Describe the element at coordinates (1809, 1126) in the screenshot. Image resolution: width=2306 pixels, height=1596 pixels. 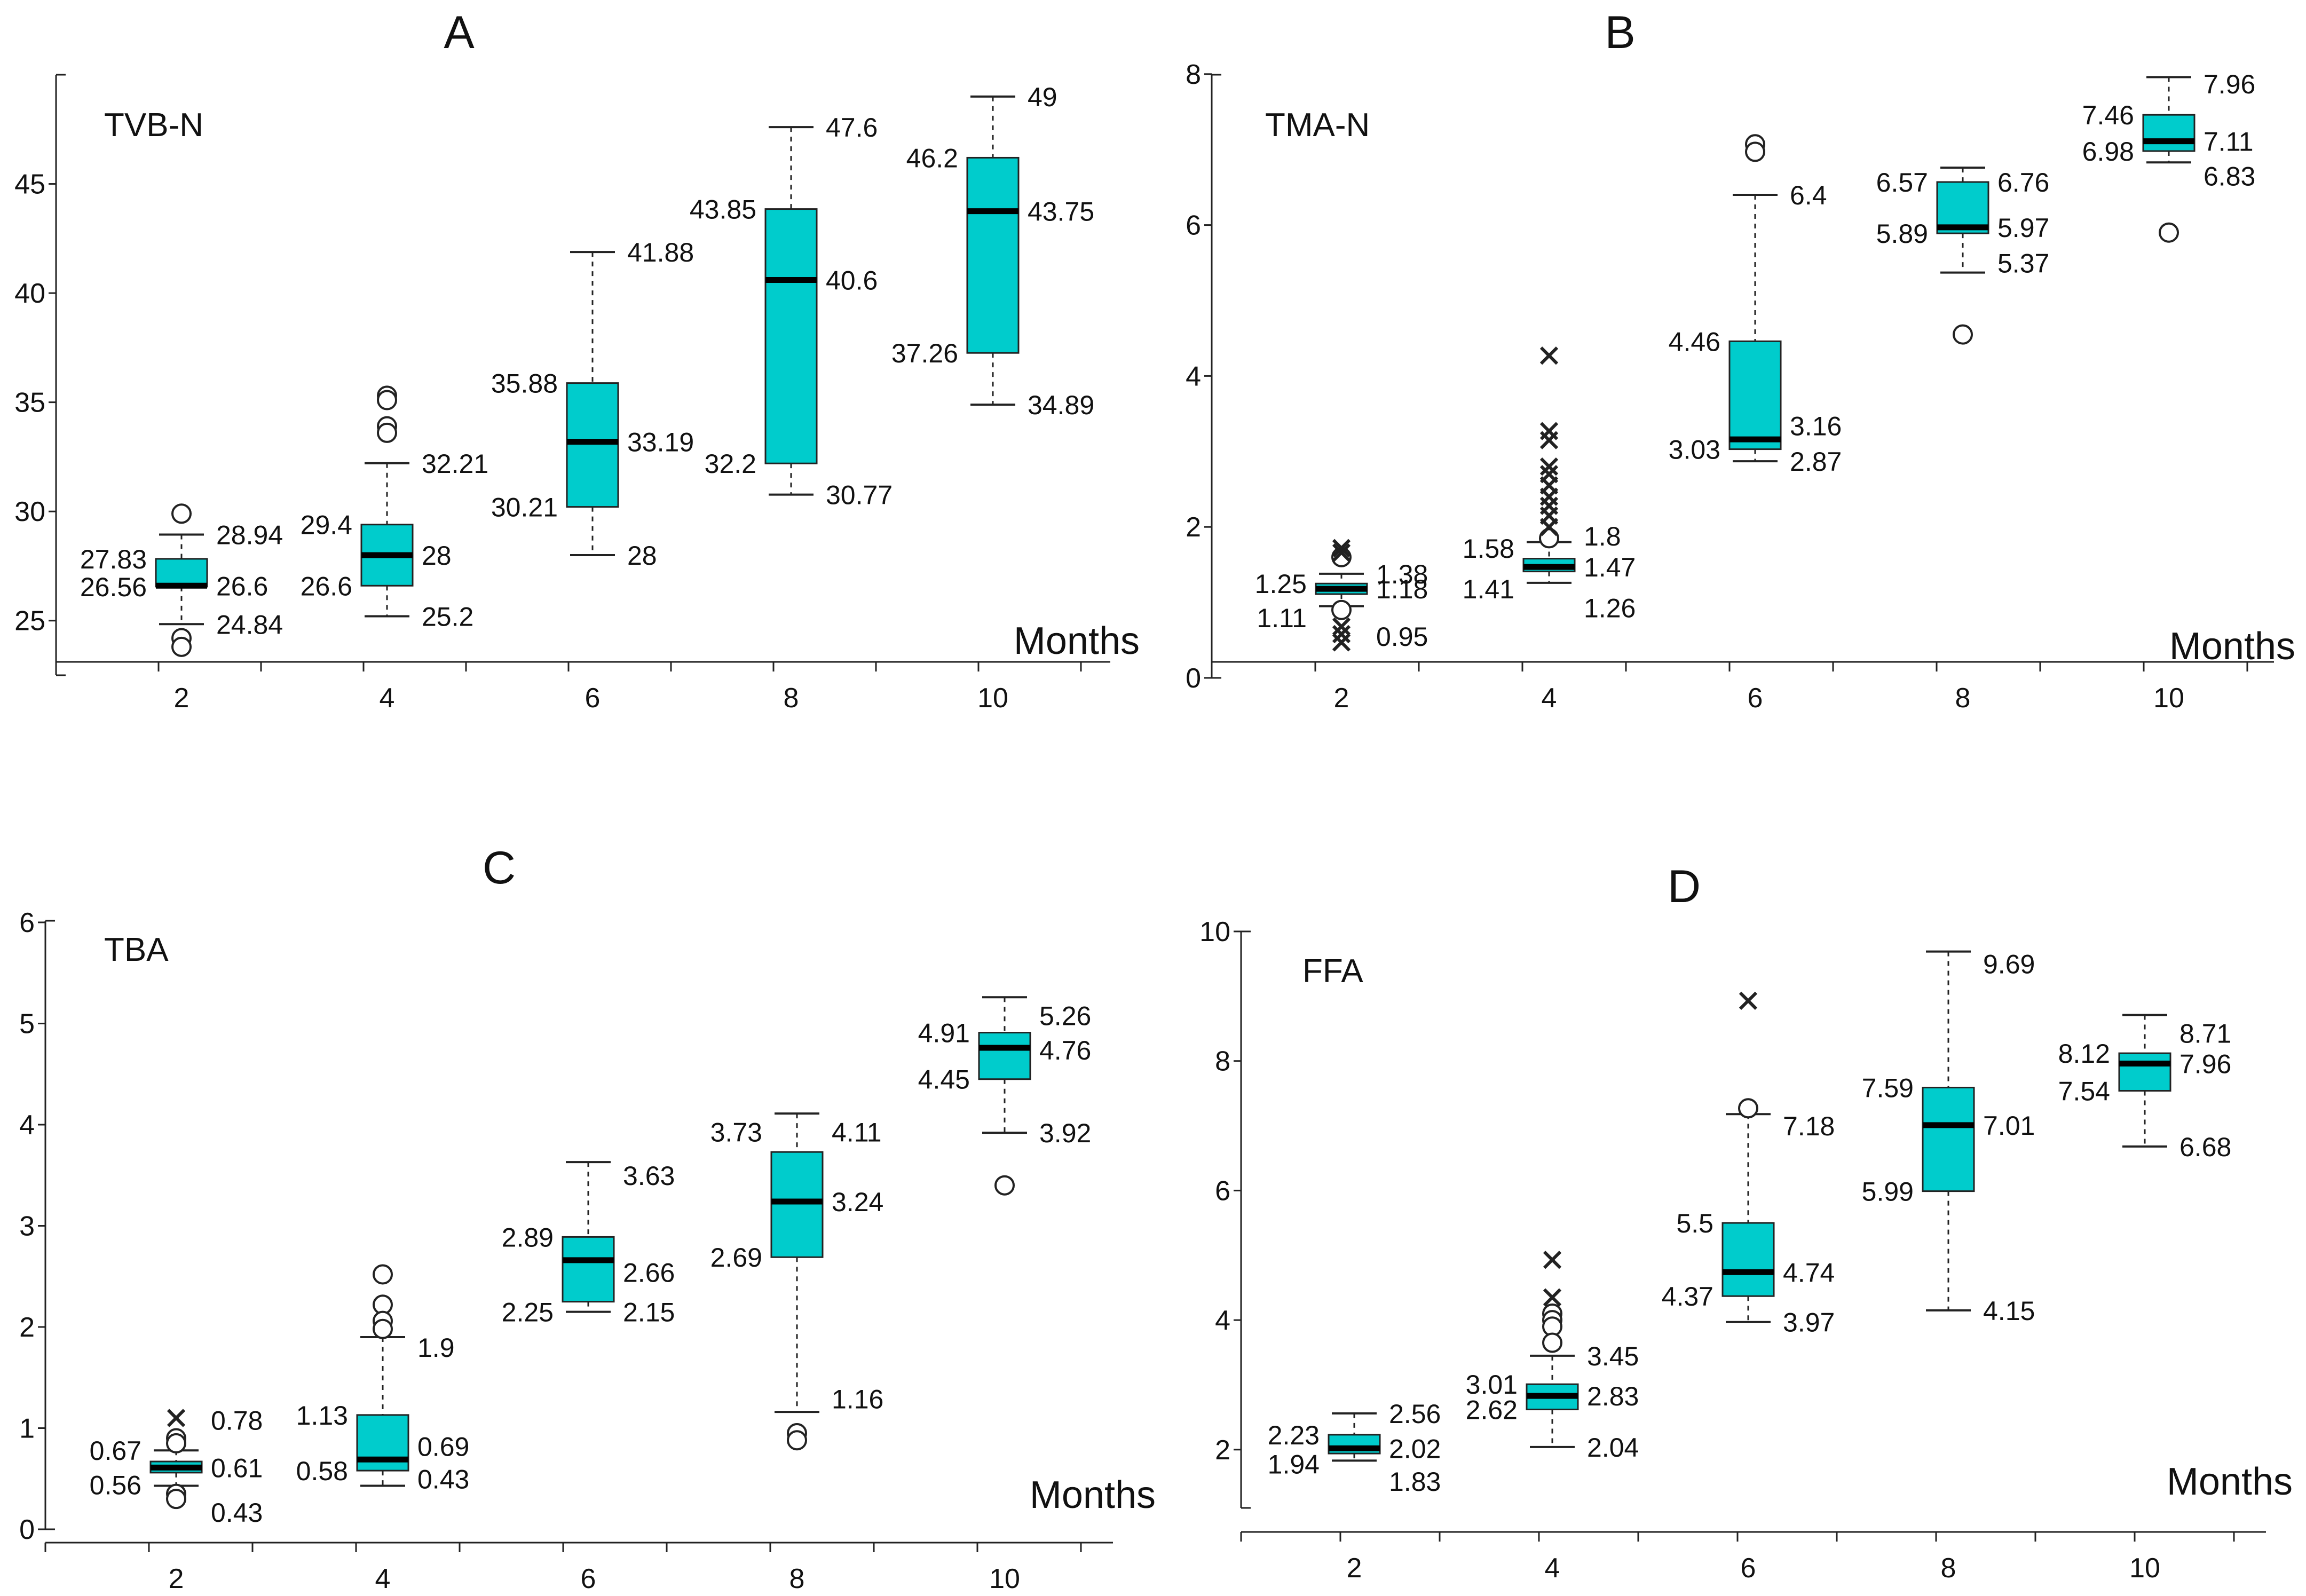
I see `panel-d-value-label: 7.18` at that location.